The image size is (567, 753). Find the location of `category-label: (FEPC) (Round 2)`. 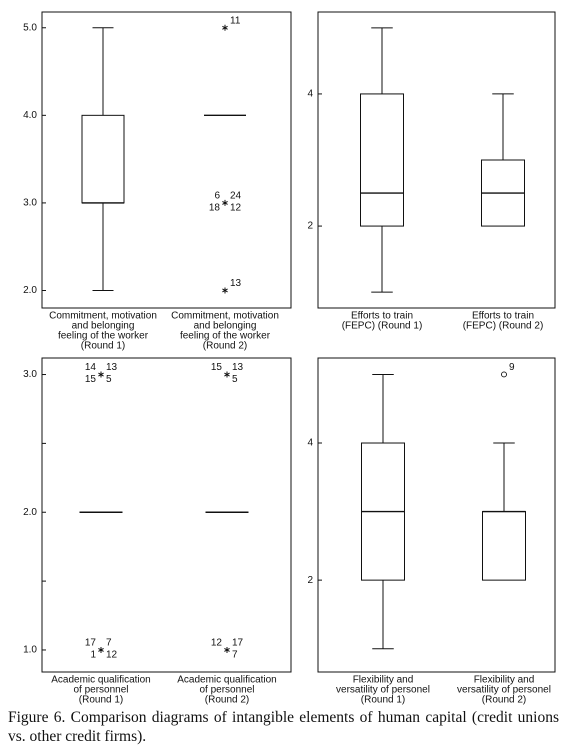

category-label: (FEPC) (Round 2) is located at coordinates (503, 326).